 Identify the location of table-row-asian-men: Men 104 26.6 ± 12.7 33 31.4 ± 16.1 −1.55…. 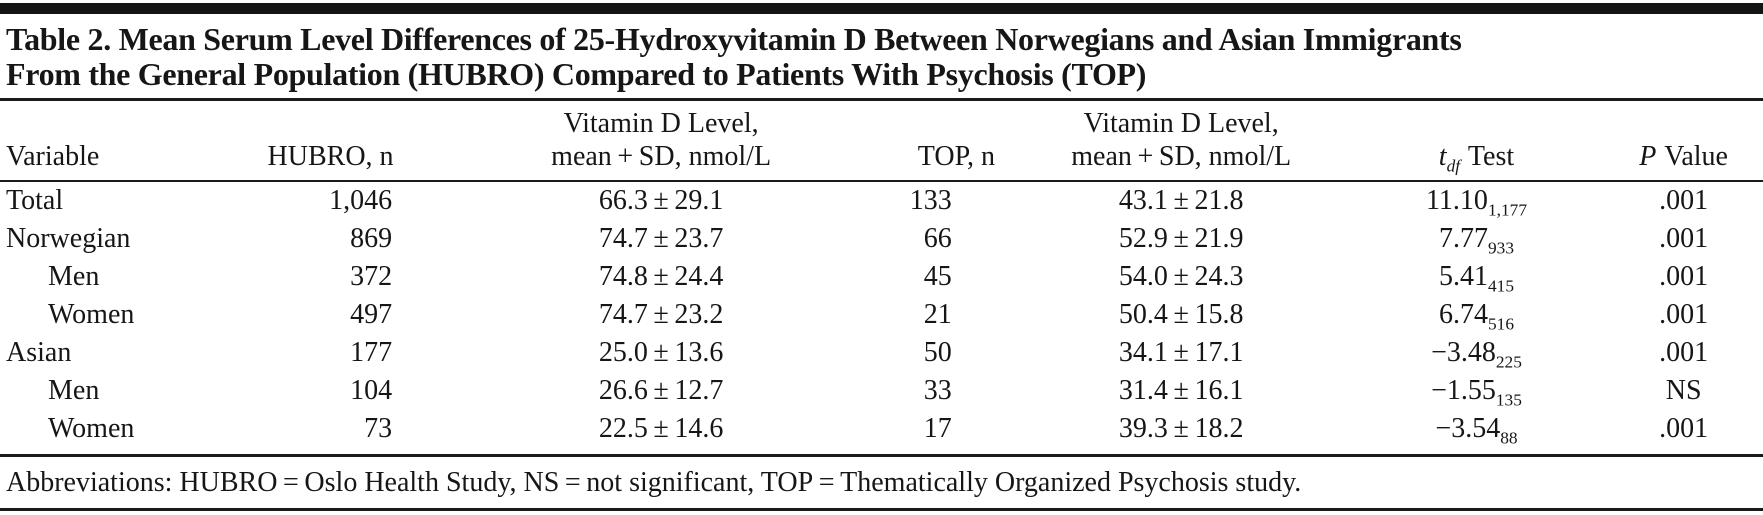
(881, 391).